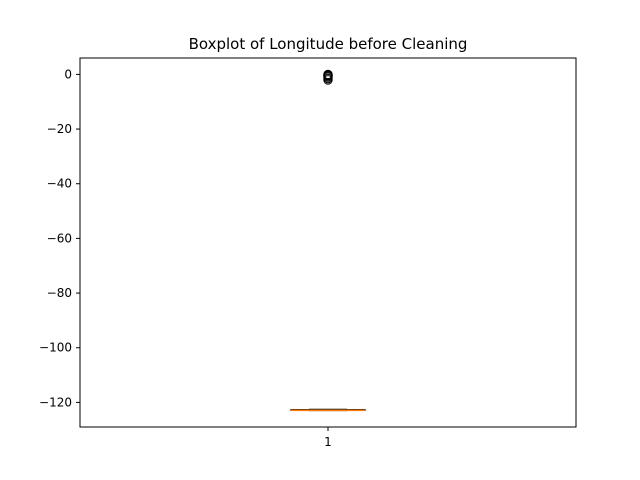  Describe the element at coordinates (68, 74) in the screenshot. I see `y-tick-label: 0` at that location.